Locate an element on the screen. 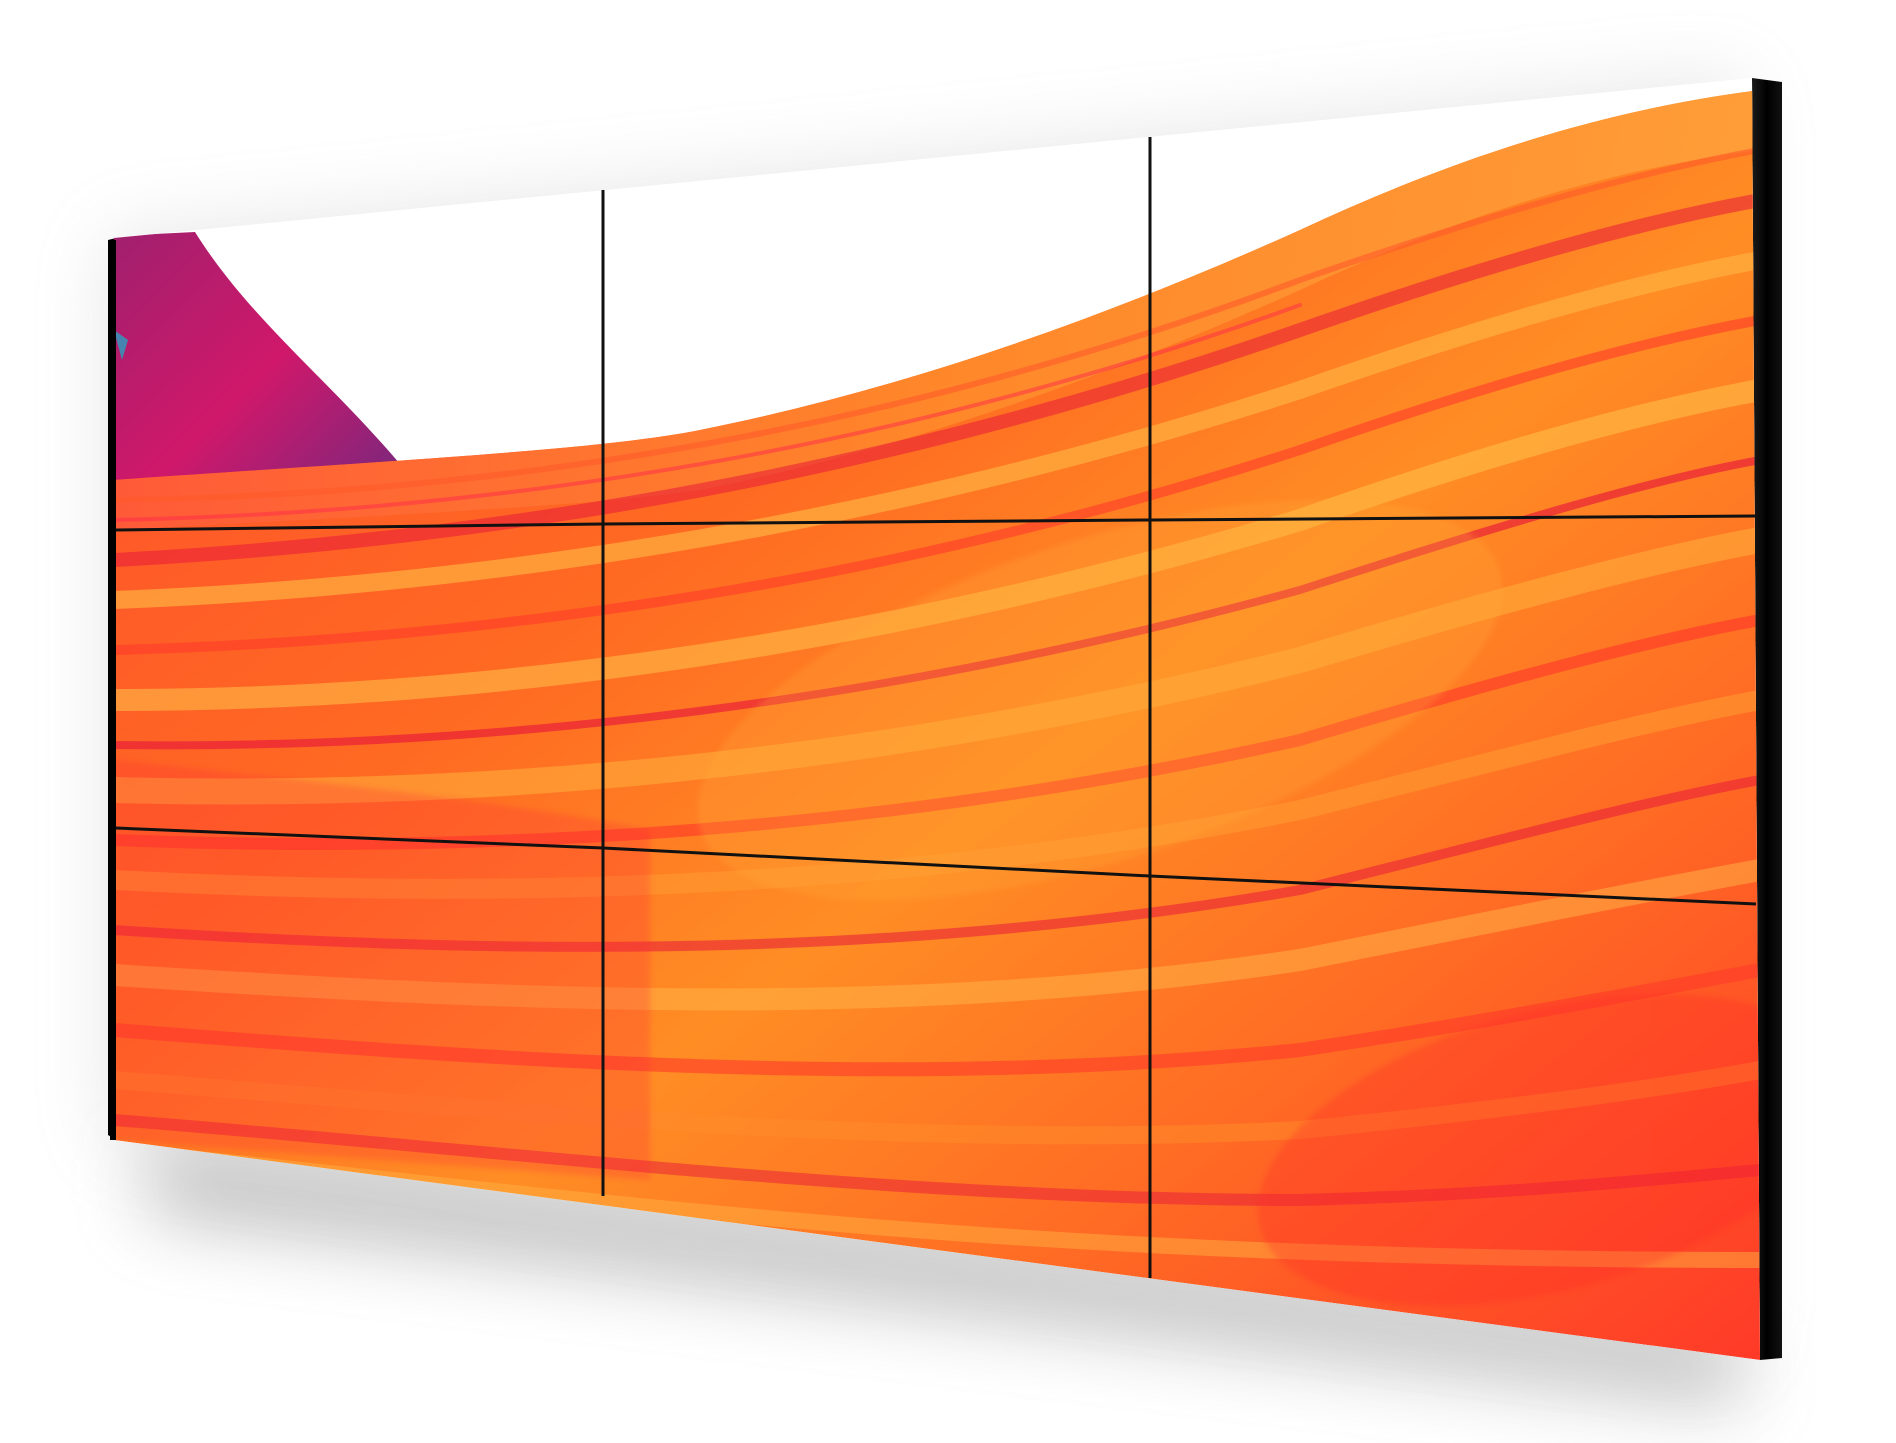 The height and width of the screenshot is (1443, 1896). seam-horizontal-1c is located at coordinates (1453, 518).